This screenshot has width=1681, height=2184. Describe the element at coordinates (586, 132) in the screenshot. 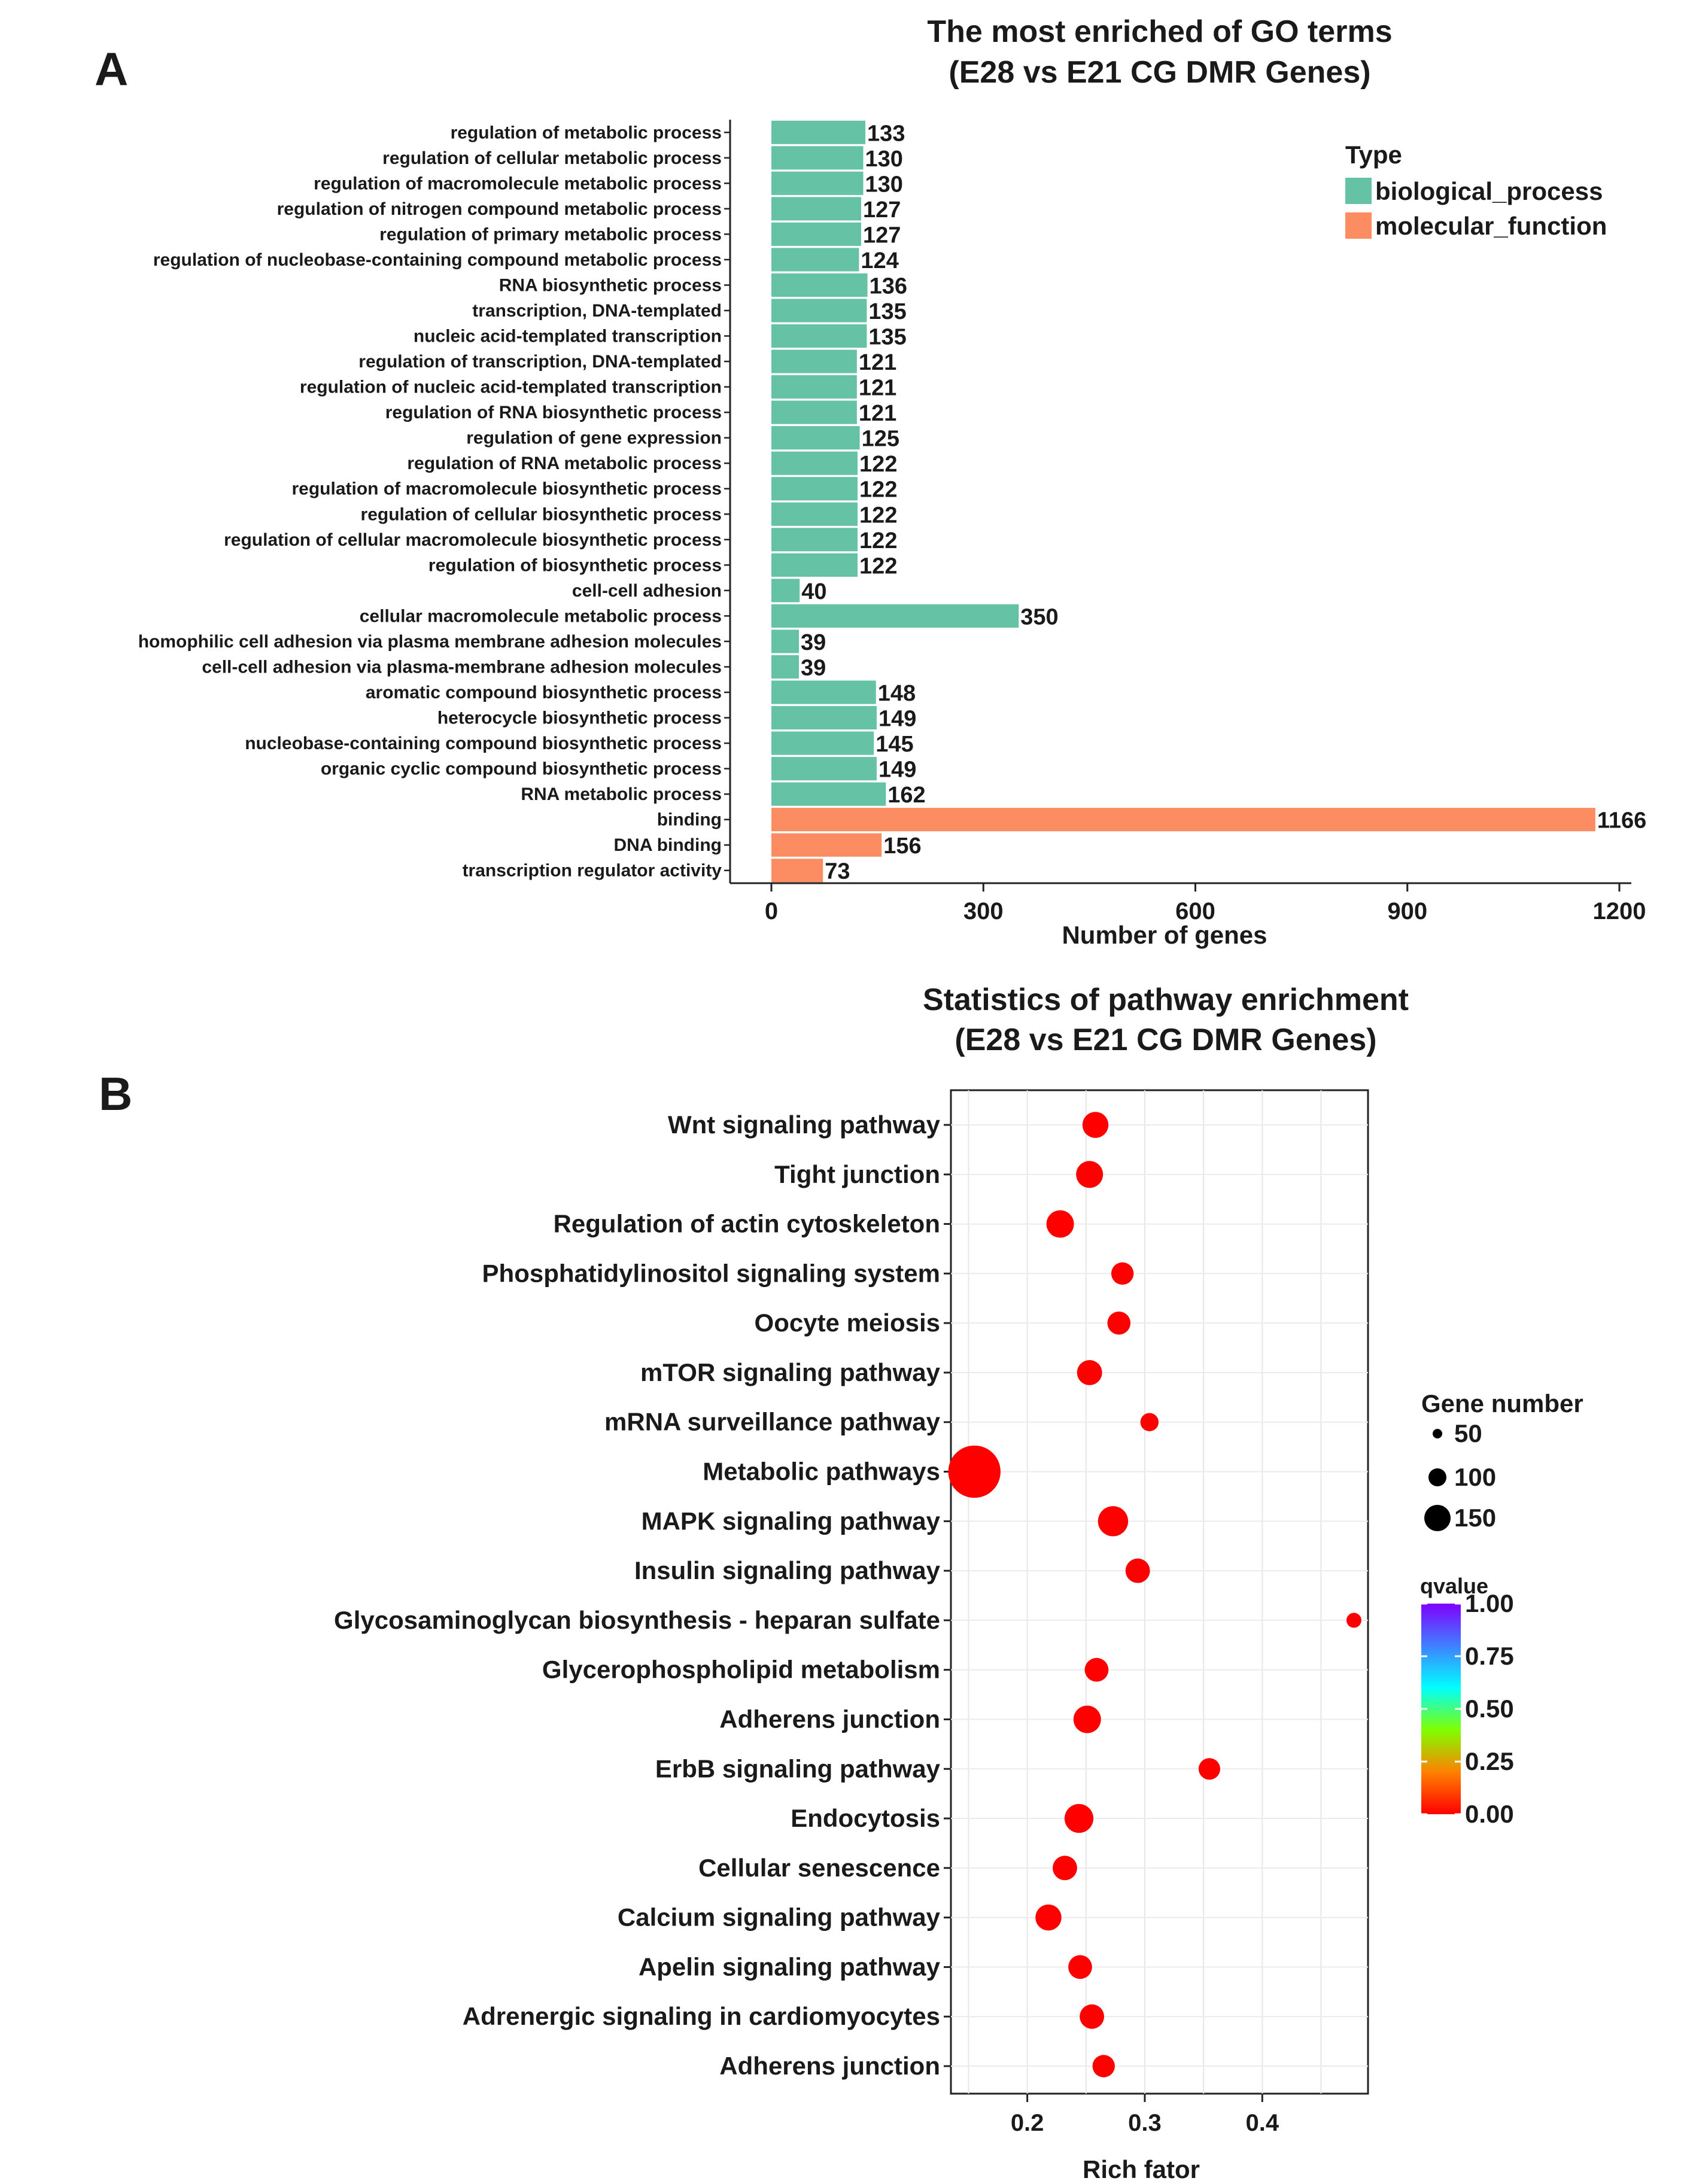

I see `category-label: regulation of metabolic process` at that location.